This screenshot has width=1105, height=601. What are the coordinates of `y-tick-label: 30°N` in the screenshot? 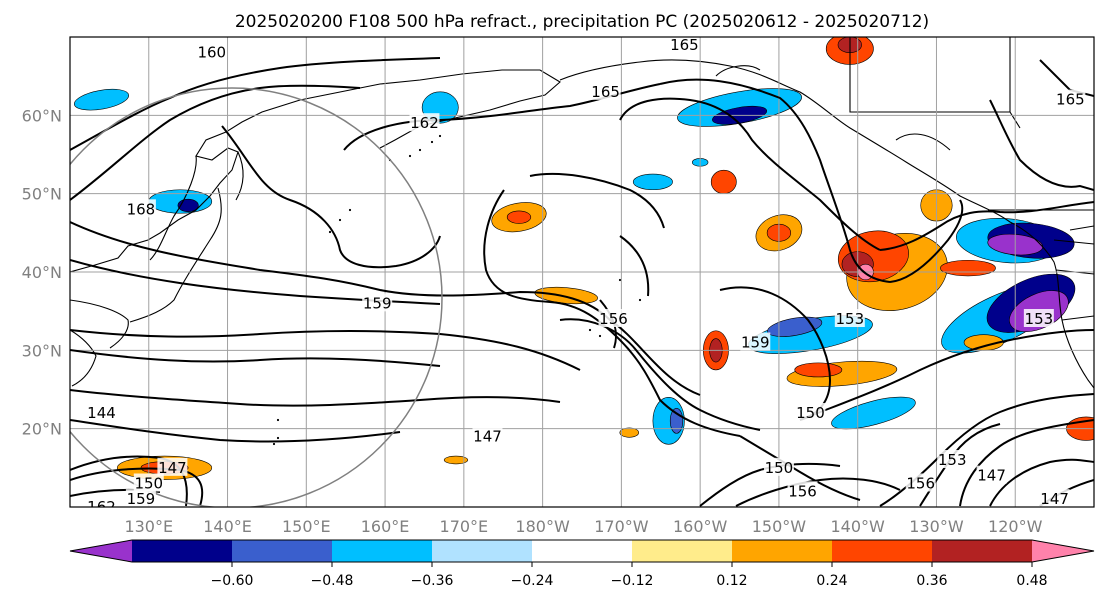 It's located at (42, 350).